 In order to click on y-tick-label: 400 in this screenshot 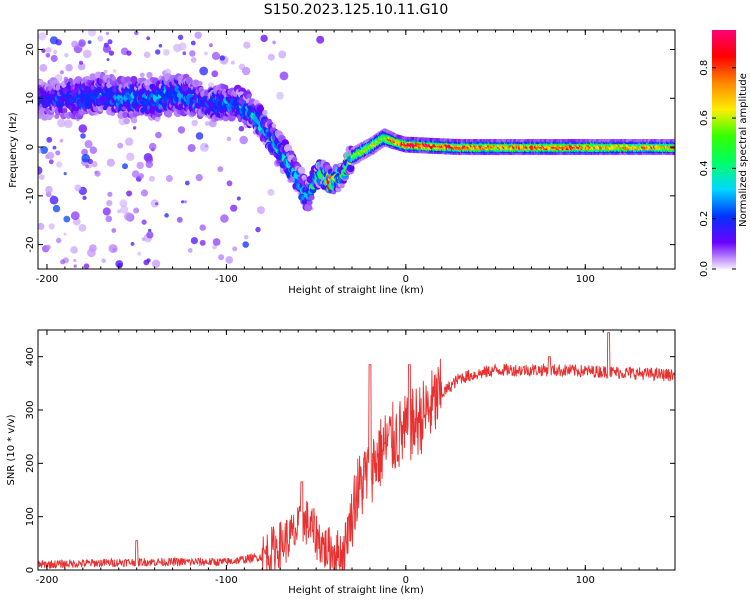, I will do `click(30, 356)`.